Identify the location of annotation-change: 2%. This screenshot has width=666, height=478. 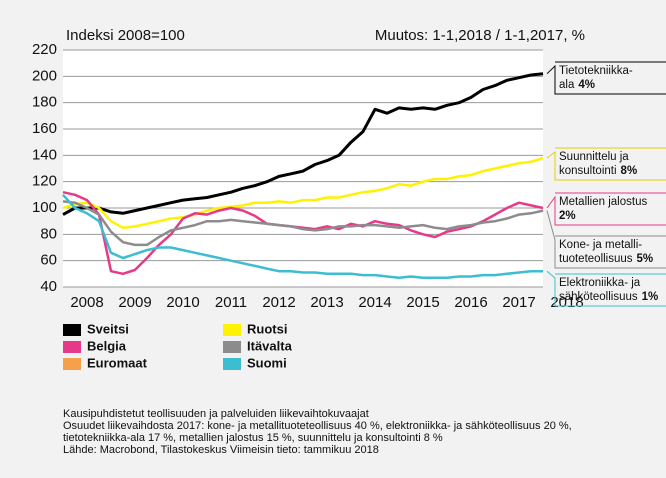
(567, 216).